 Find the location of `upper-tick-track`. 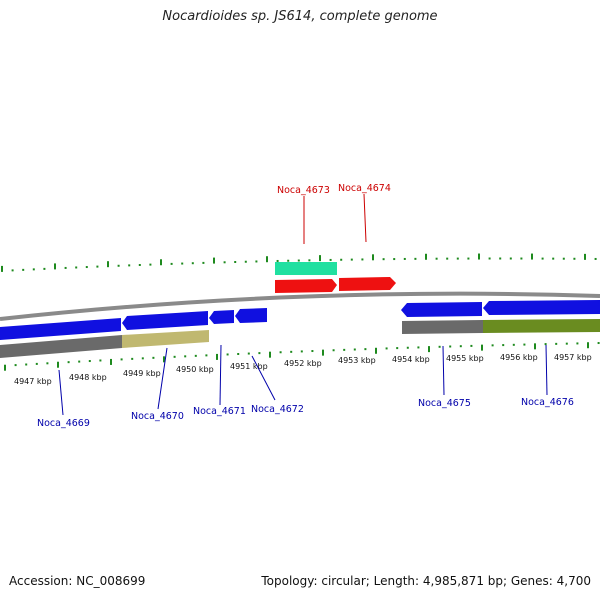

upper-tick-track is located at coordinates (299, 262).